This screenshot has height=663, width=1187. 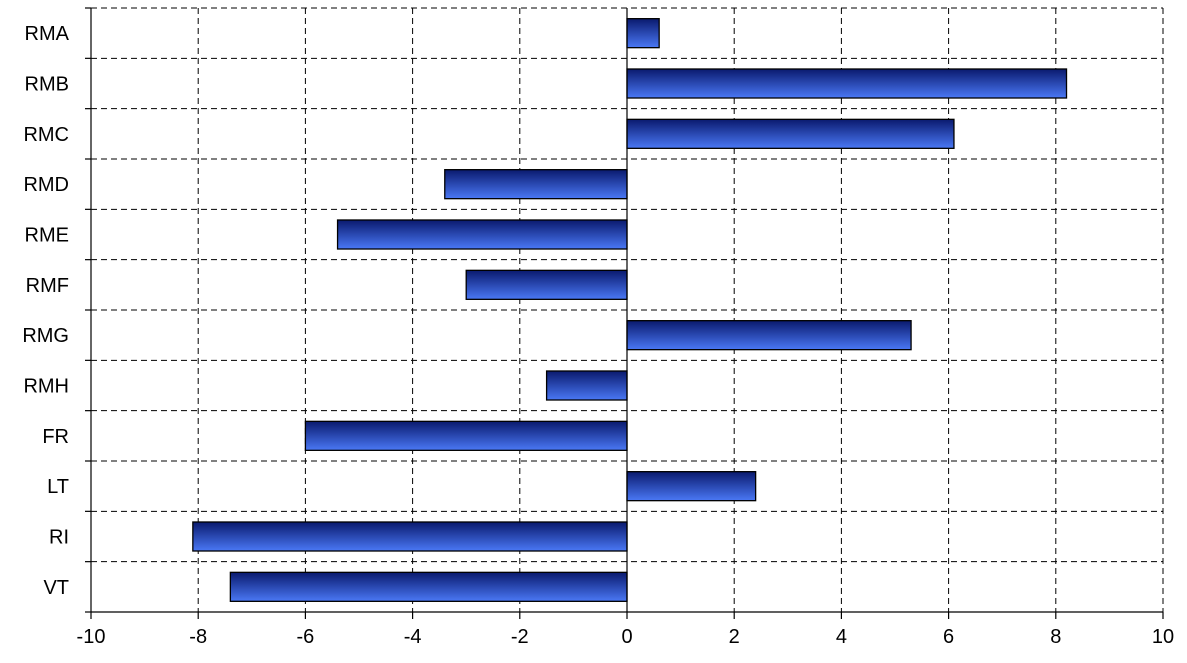 I want to click on bar-rmf, so click(x=546, y=284).